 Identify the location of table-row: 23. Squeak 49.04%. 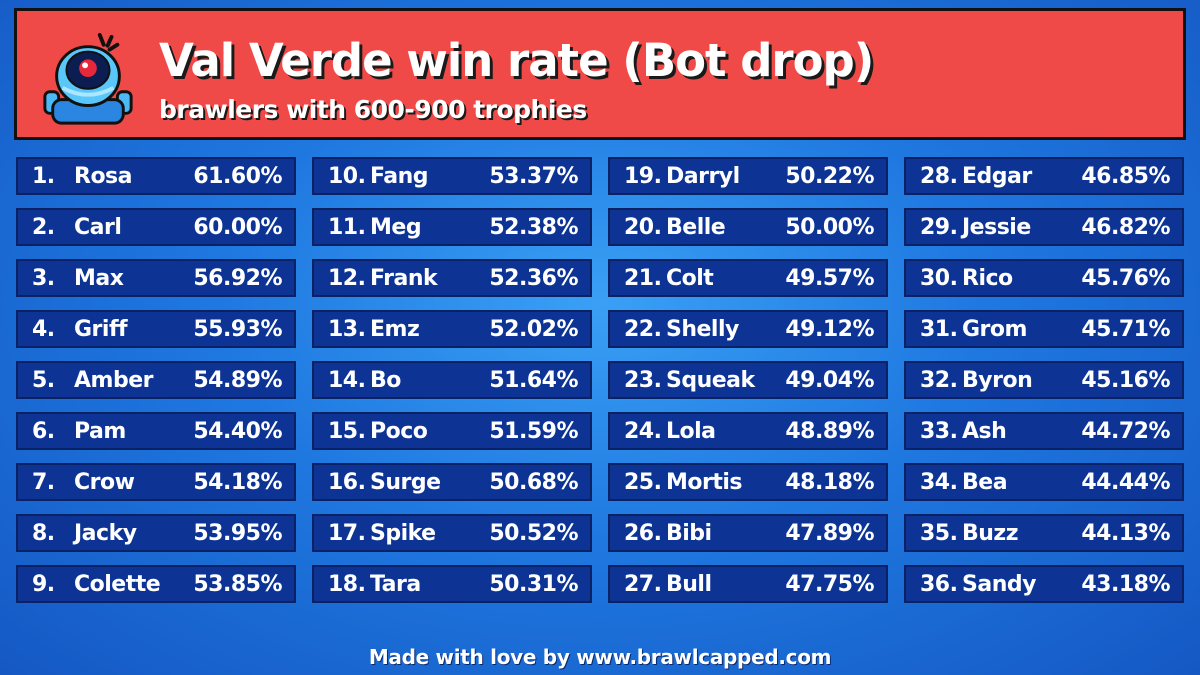
(748, 380).